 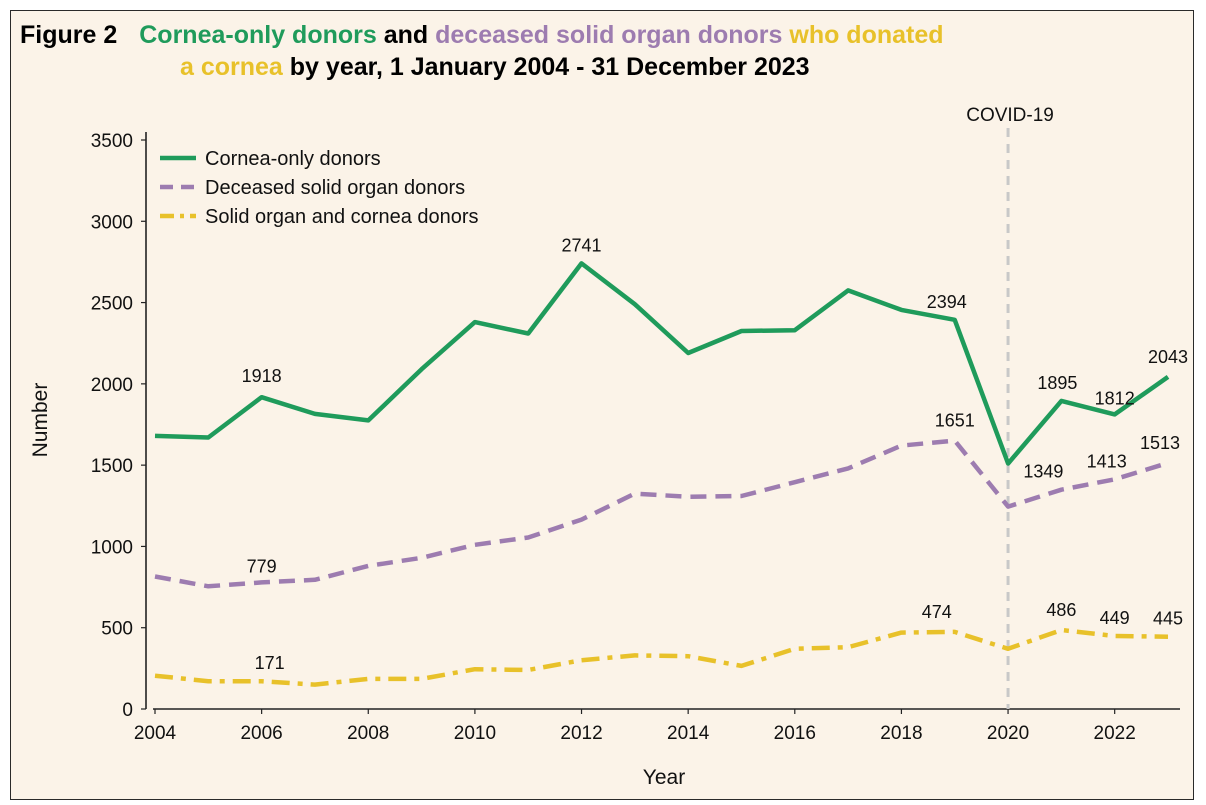 What do you see at coordinates (1168, 619) in the screenshot?
I see `data-label: 445` at bounding box center [1168, 619].